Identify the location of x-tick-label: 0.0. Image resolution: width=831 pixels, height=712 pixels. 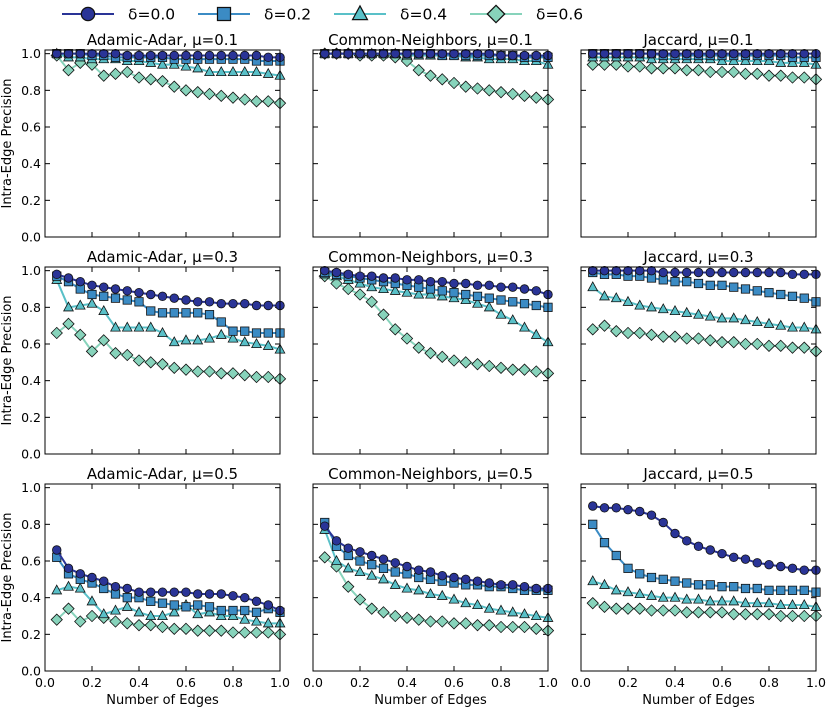
(45, 682).